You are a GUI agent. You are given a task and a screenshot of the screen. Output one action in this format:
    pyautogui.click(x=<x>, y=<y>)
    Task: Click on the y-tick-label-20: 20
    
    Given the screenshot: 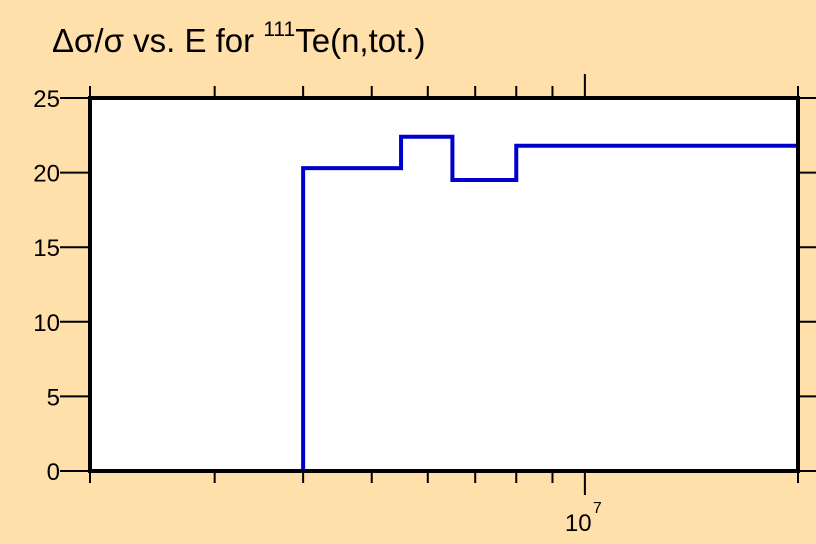 What is the action you would take?
    pyautogui.click(x=46, y=174)
    